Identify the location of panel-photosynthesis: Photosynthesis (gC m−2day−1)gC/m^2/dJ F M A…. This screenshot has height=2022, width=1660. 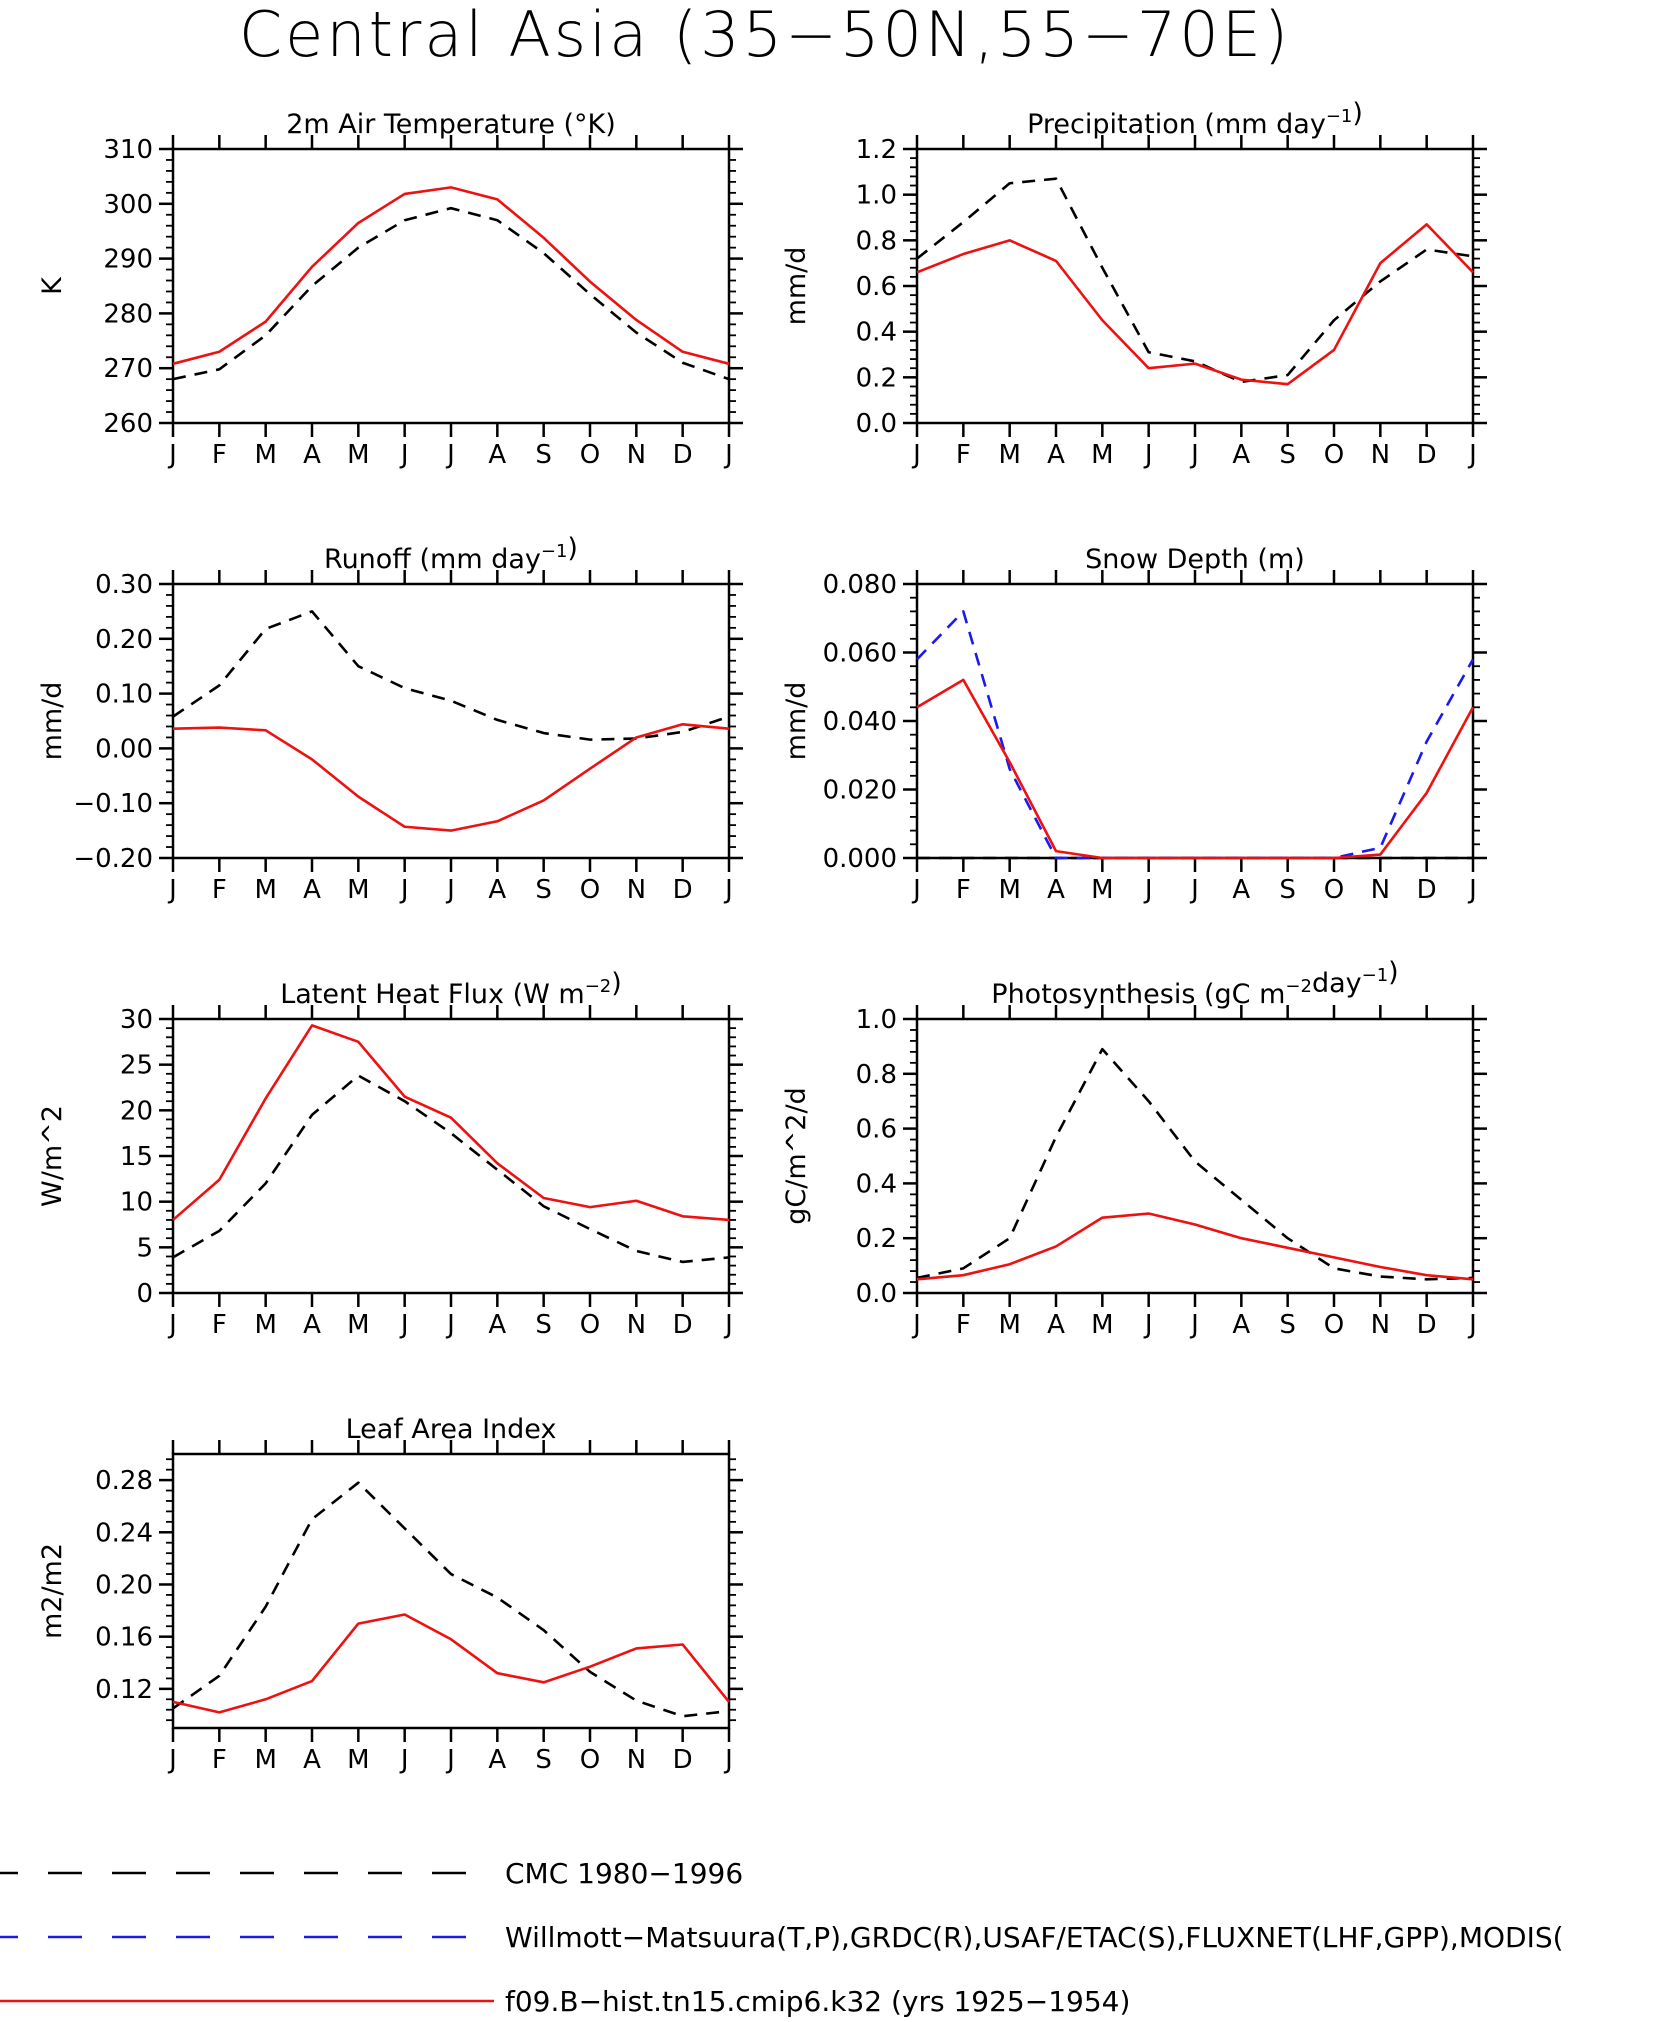
(1134, 1148).